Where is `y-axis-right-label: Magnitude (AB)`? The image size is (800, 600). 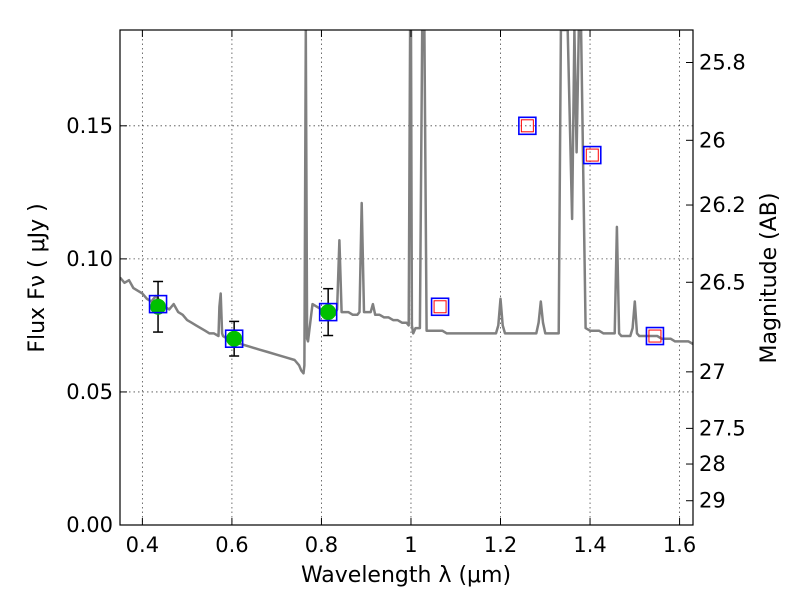
y-axis-right-label: Magnitude (AB) is located at coordinates (769, 278).